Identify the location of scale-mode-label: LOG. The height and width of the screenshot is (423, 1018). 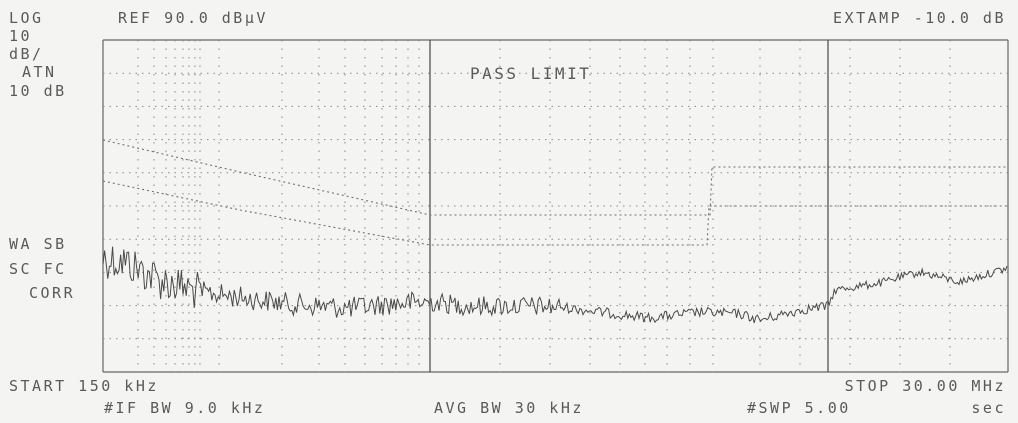
(26, 18).